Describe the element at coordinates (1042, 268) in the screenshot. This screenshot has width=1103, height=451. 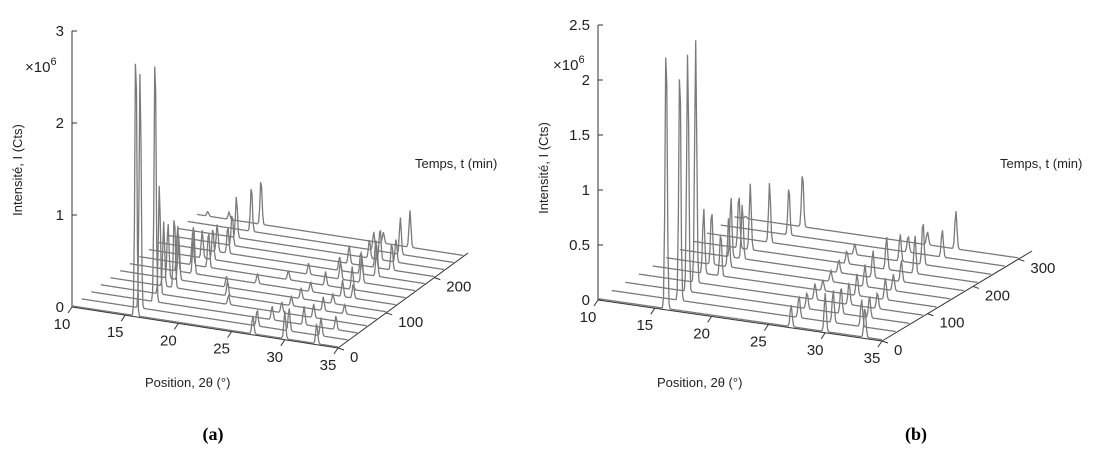
I see `time-tick-label: 300` at that location.